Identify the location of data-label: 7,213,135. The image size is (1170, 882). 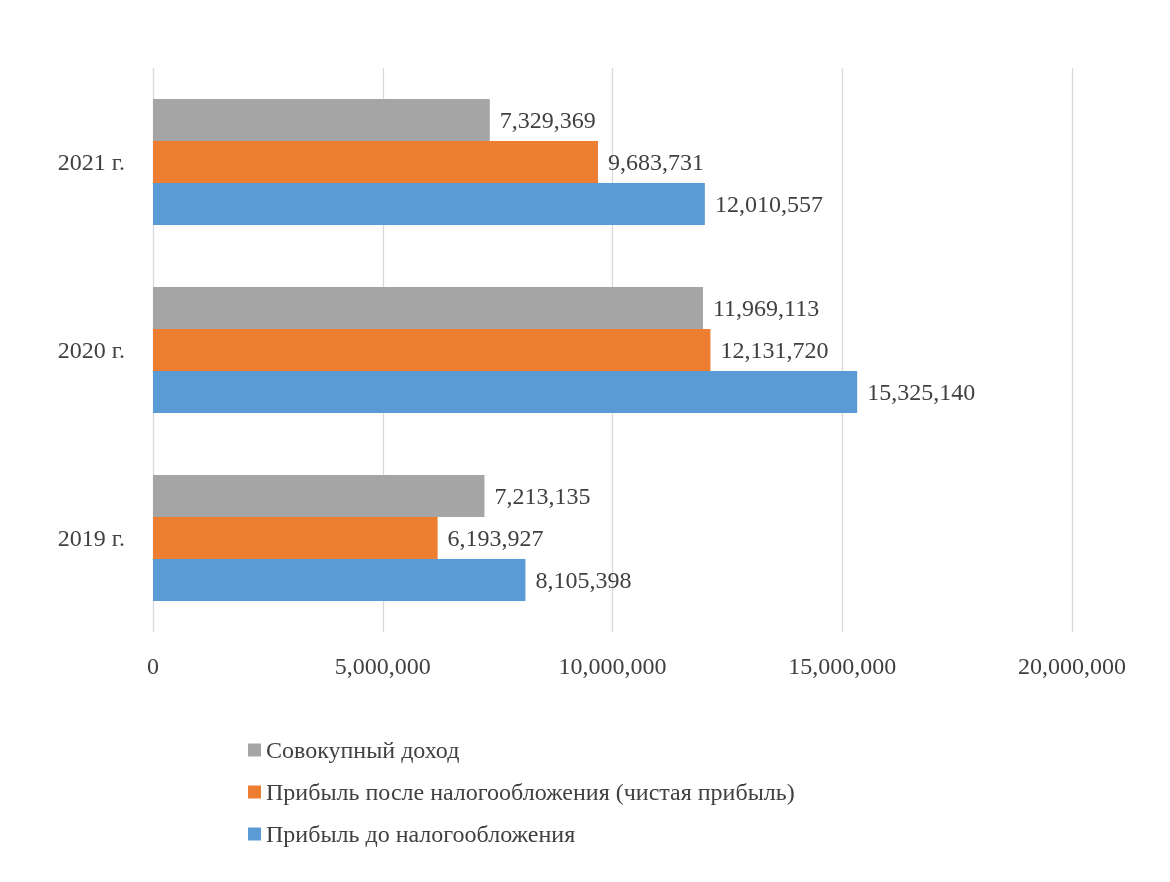
(542, 496).